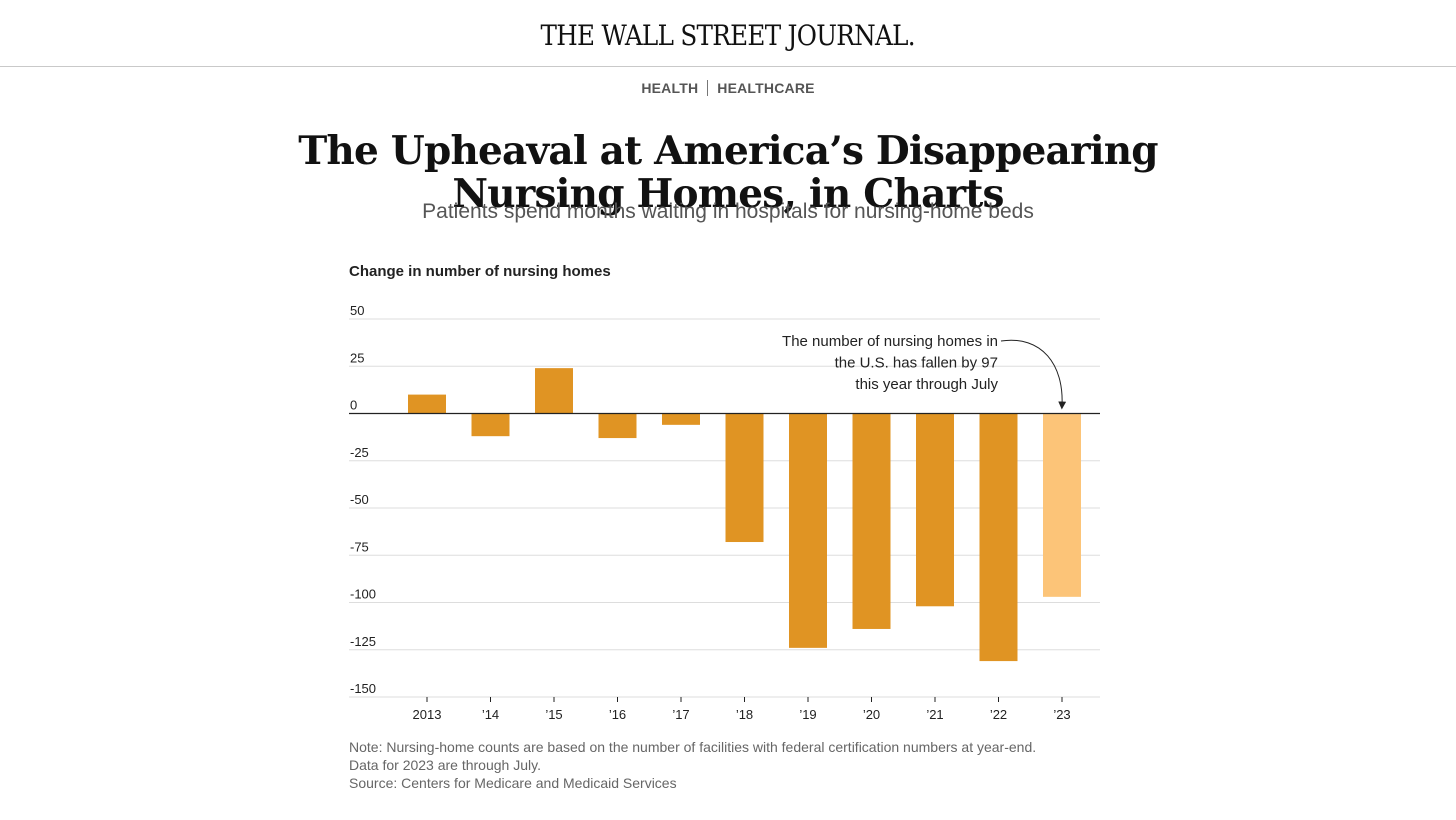 This screenshot has width=1456, height=820. What do you see at coordinates (871, 714) in the screenshot?
I see `x-tick-label: ’20` at bounding box center [871, 714].